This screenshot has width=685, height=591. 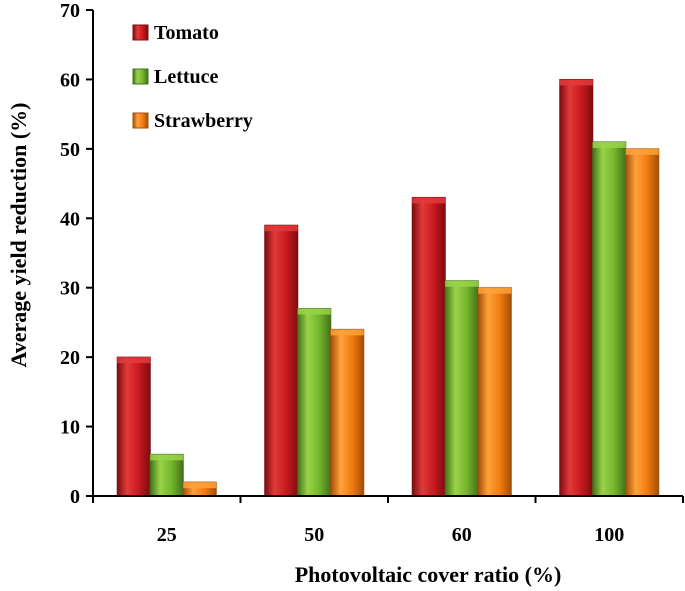 I want to click on x-tick-label: 50, so click(x=314, y=535).